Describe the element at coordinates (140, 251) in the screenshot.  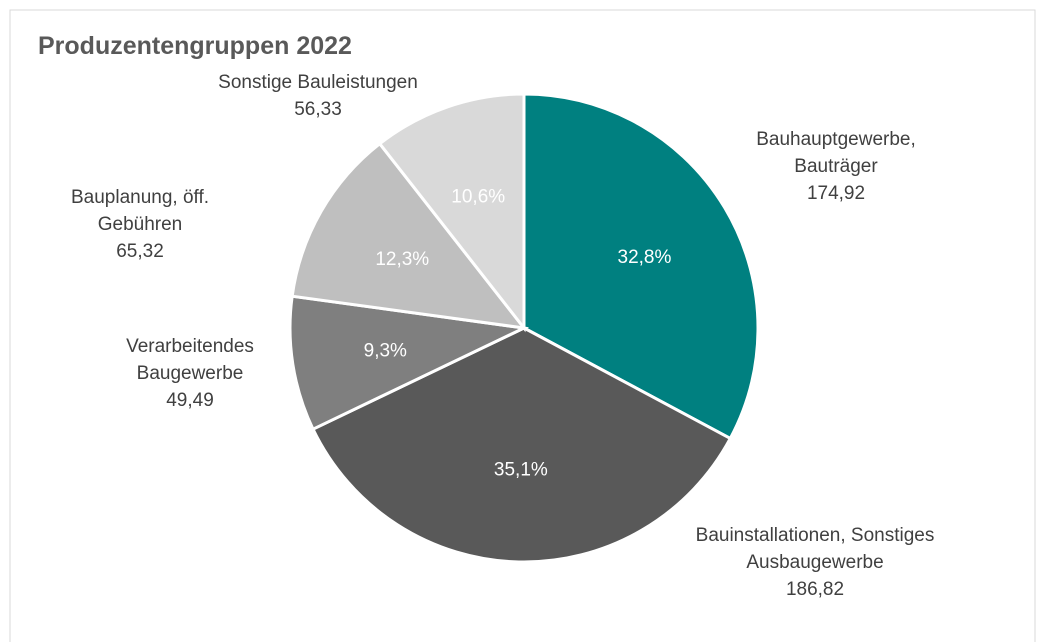
I see `value-label: 65,32` at that location.